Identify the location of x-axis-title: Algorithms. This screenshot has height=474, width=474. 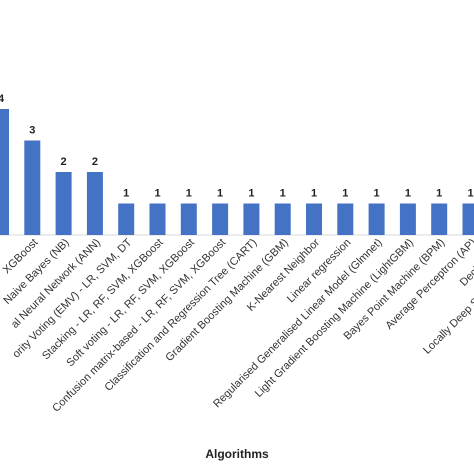
(237, 454).